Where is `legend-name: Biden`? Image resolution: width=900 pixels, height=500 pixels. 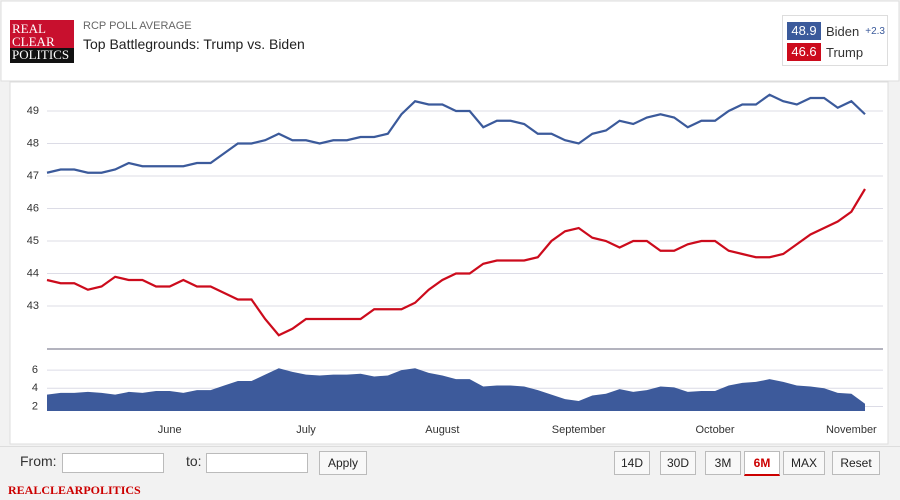 legend-name: Biden is located at coordinates (843, 31).